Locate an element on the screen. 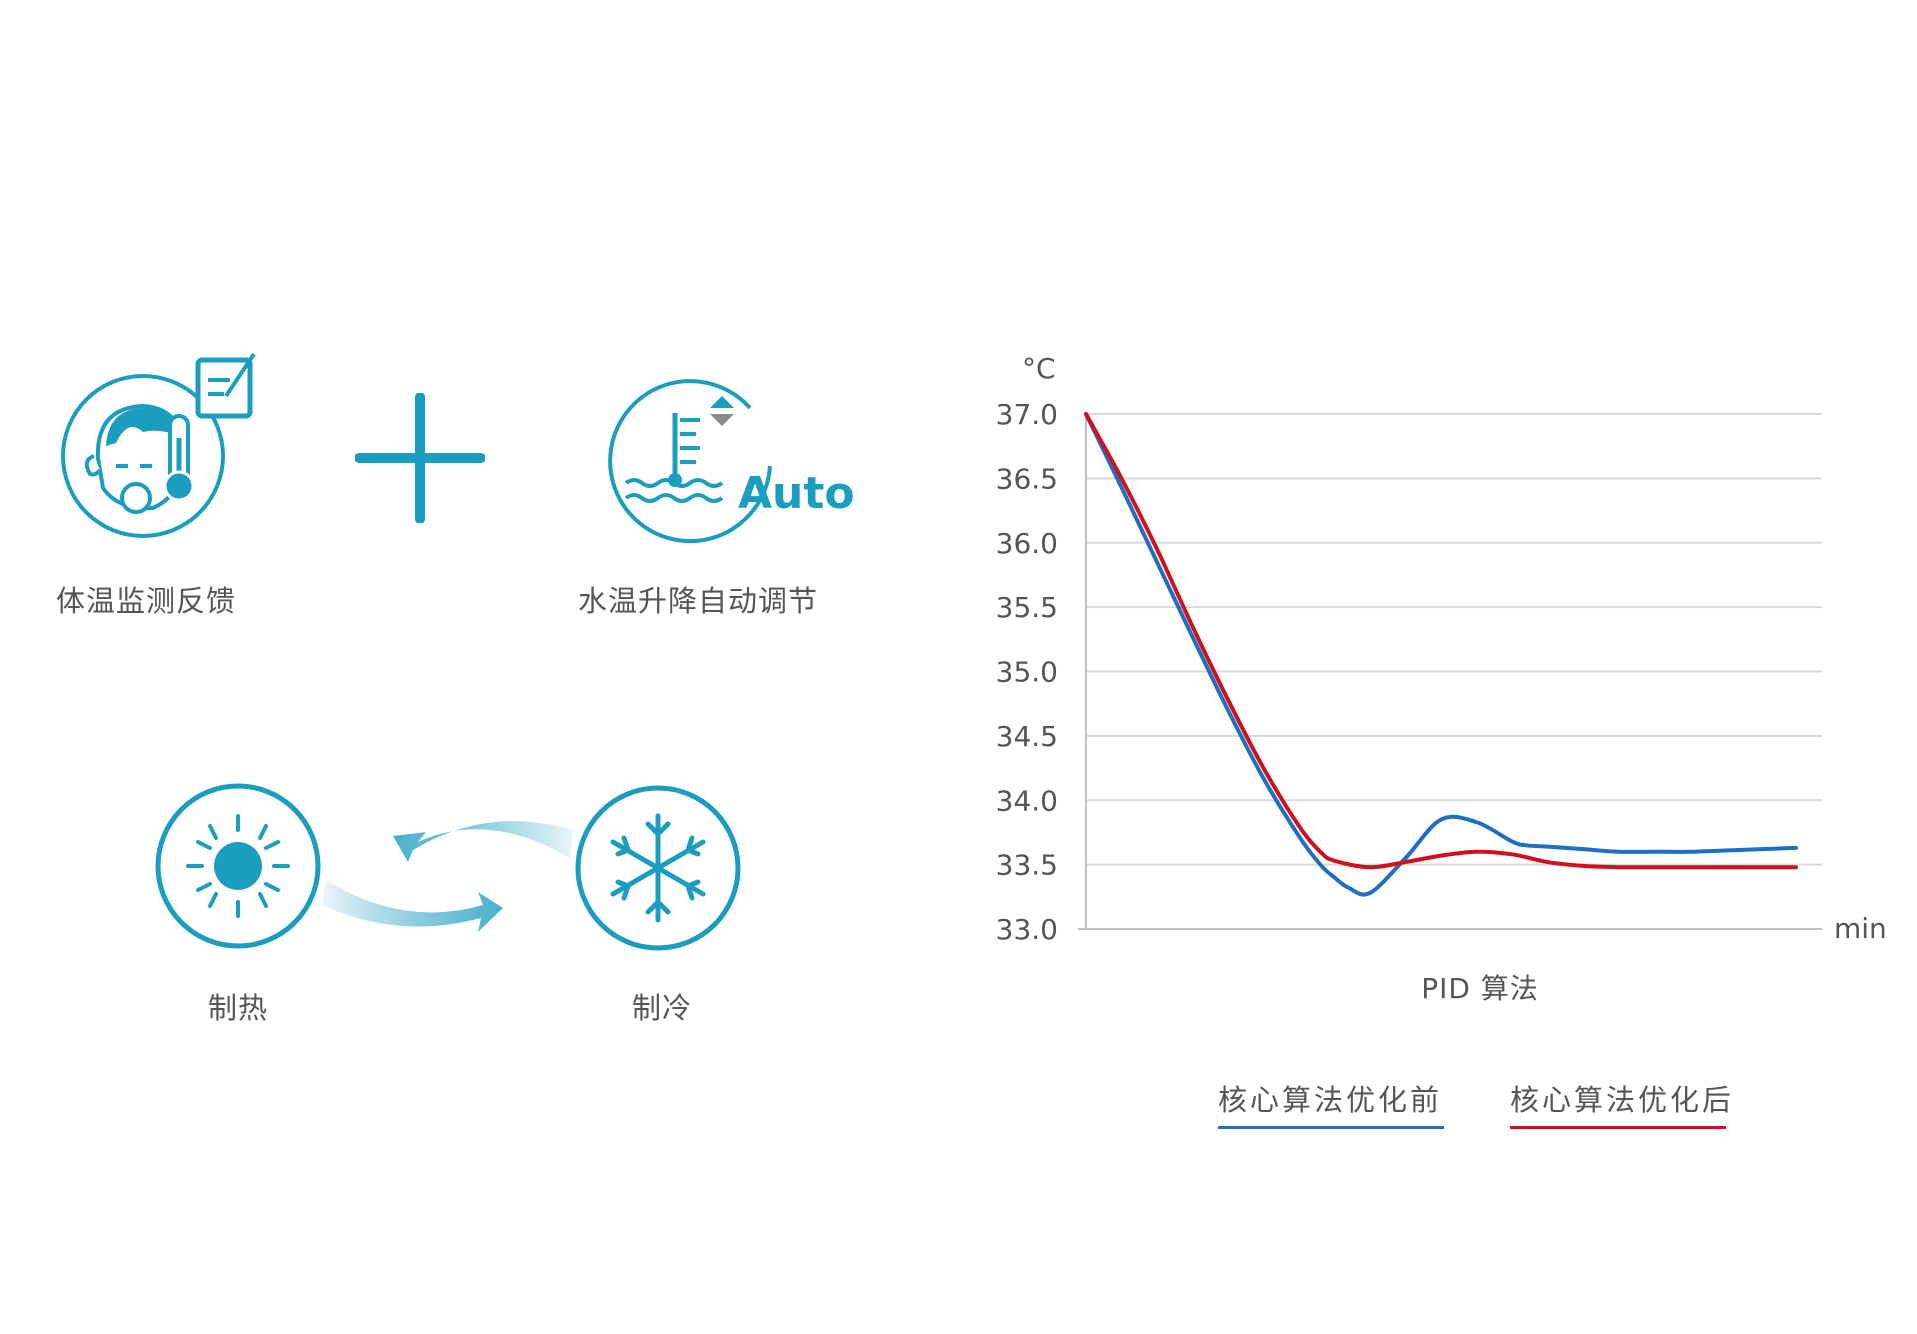 The height and width of the screenshot is (1334, 1917). auto-badge: Auto is located at coordinates (796, 493).